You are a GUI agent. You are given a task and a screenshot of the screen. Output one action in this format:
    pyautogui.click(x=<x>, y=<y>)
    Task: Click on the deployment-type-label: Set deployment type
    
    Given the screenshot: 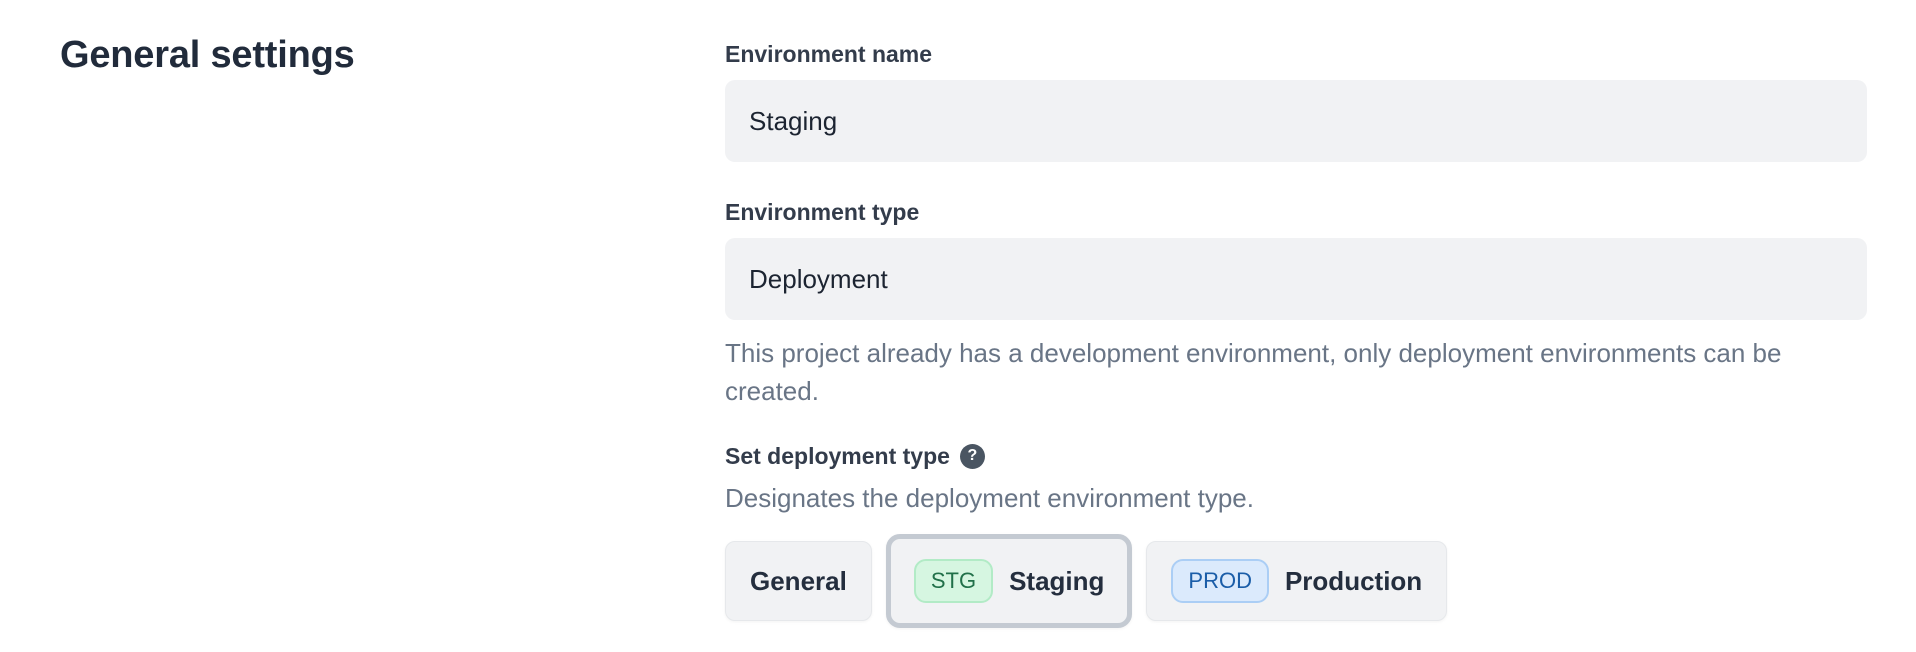 What is the action you would take?
    pyautogui.click(x=837, y=456)
    